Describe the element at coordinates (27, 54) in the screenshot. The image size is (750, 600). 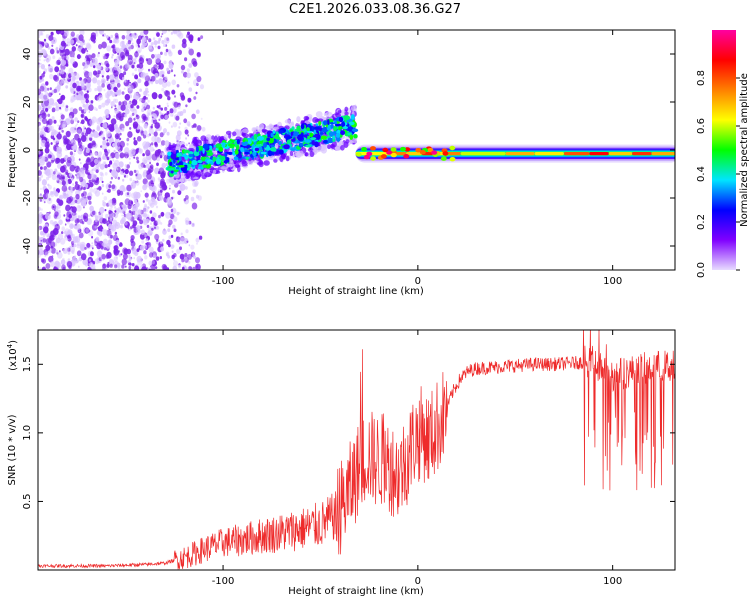
I see `y-tick-label: 40` at that location.